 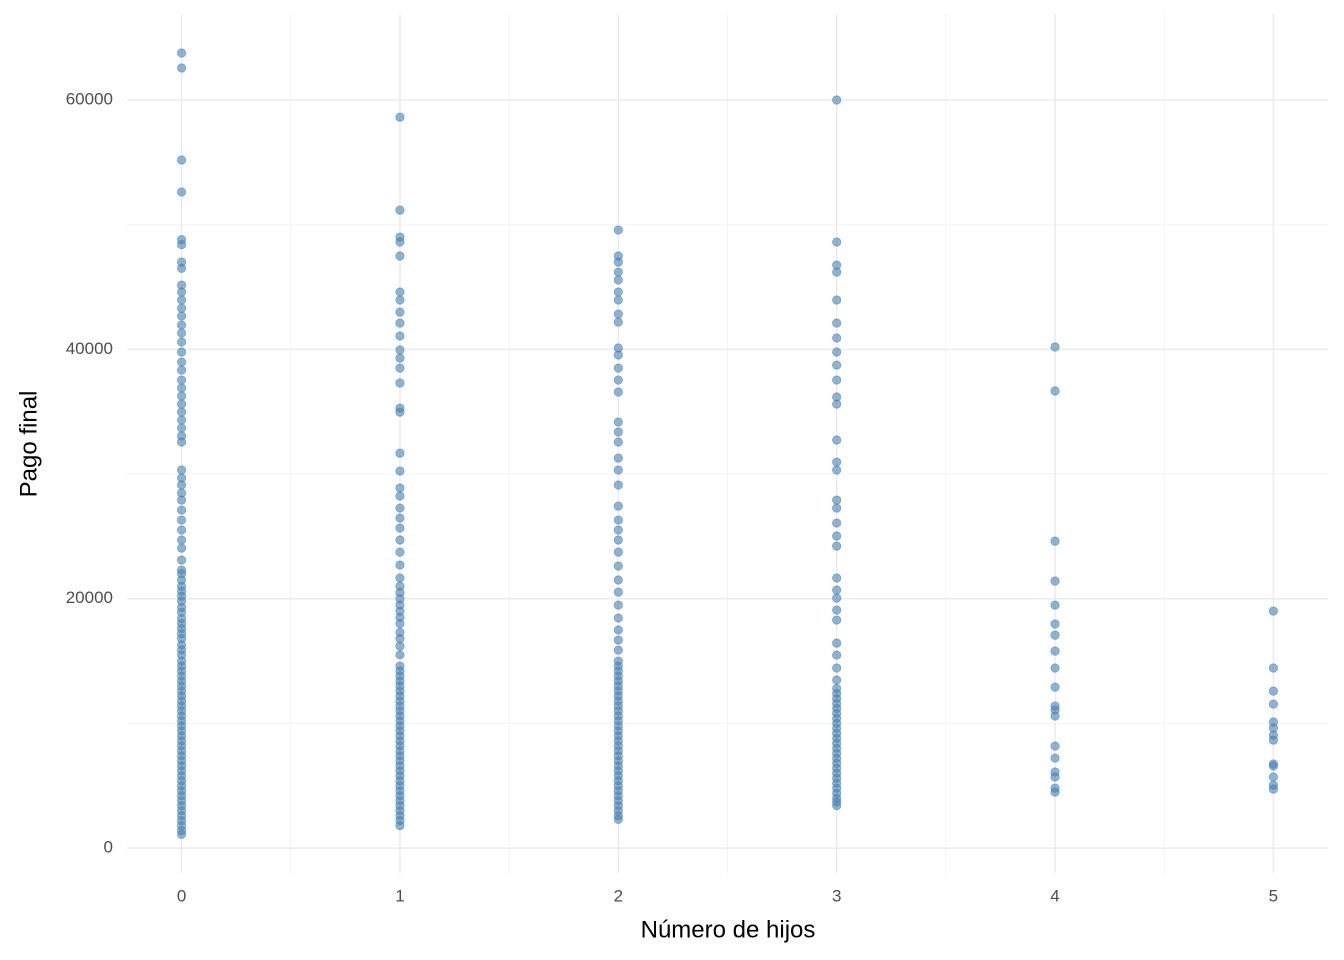 What do you see at coordinates (728, 929) in the screenshot?
I see `x-axis-title: Número de hijos` at bounding box center [728, 929].